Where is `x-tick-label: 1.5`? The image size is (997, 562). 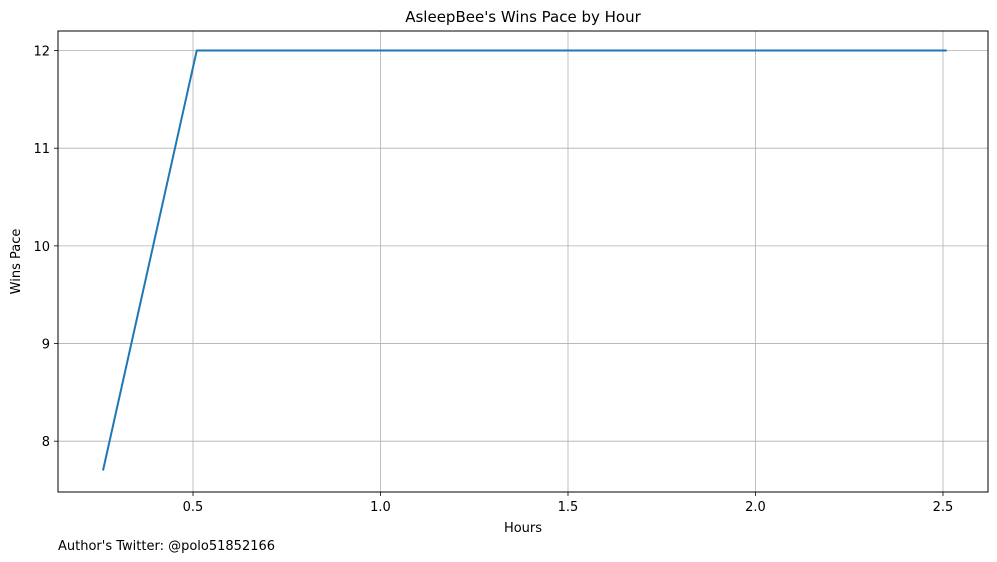 x-tick-label: 1.5 is located at coordinates (568, 507).